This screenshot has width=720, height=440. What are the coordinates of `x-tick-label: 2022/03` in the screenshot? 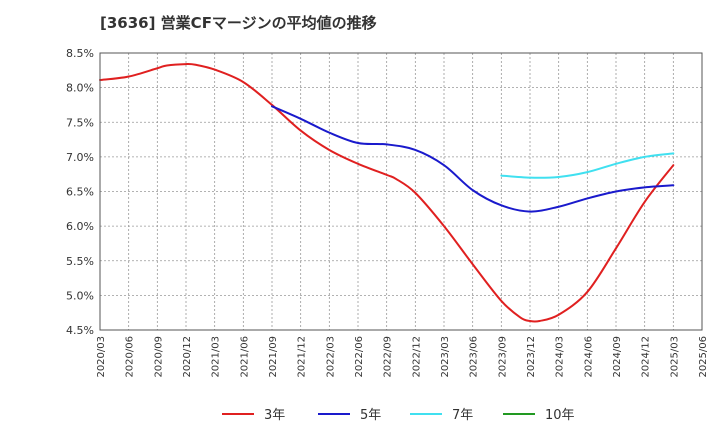 It's located at (330, 357).